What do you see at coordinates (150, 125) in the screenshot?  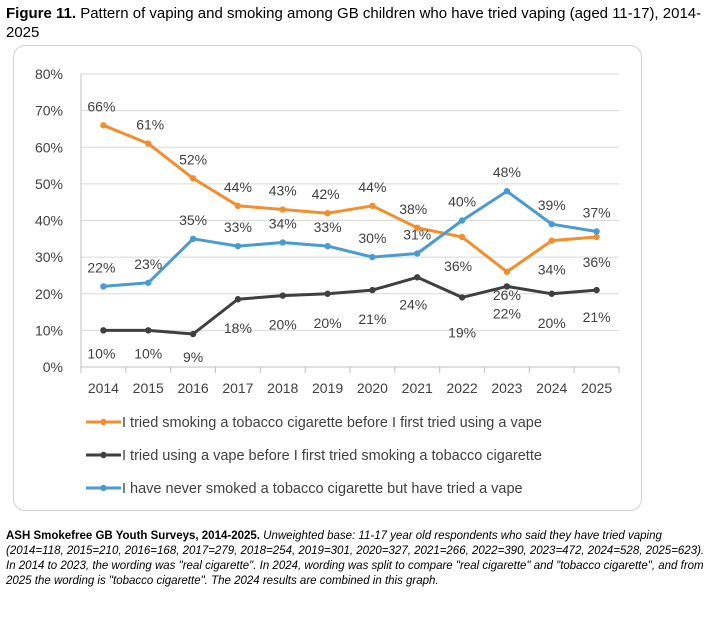 I see `data-label: 61%` at bounding box center [150, 125].